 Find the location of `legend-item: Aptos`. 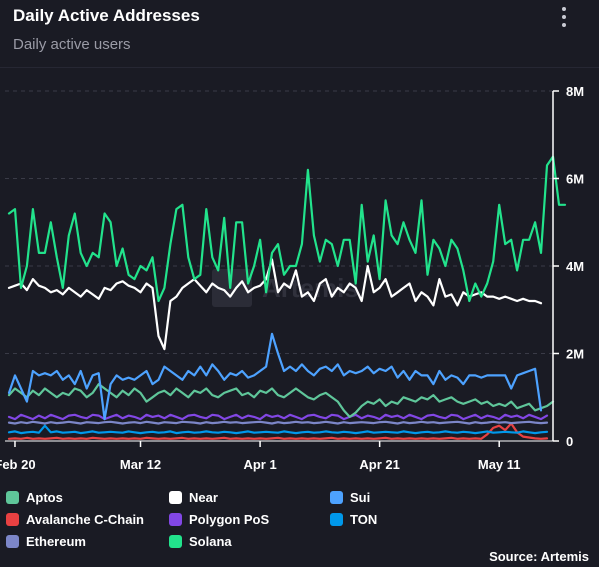

legend-item: Aptos is located at coordinates (34, 497).